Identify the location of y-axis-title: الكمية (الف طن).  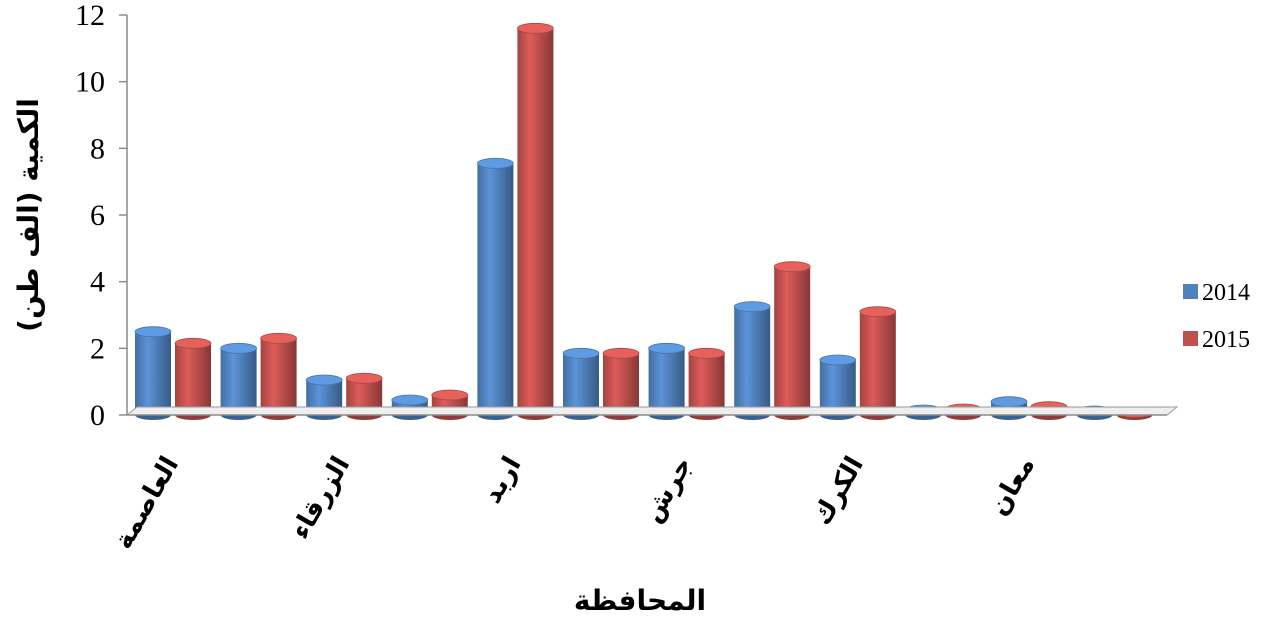
(28, 215).